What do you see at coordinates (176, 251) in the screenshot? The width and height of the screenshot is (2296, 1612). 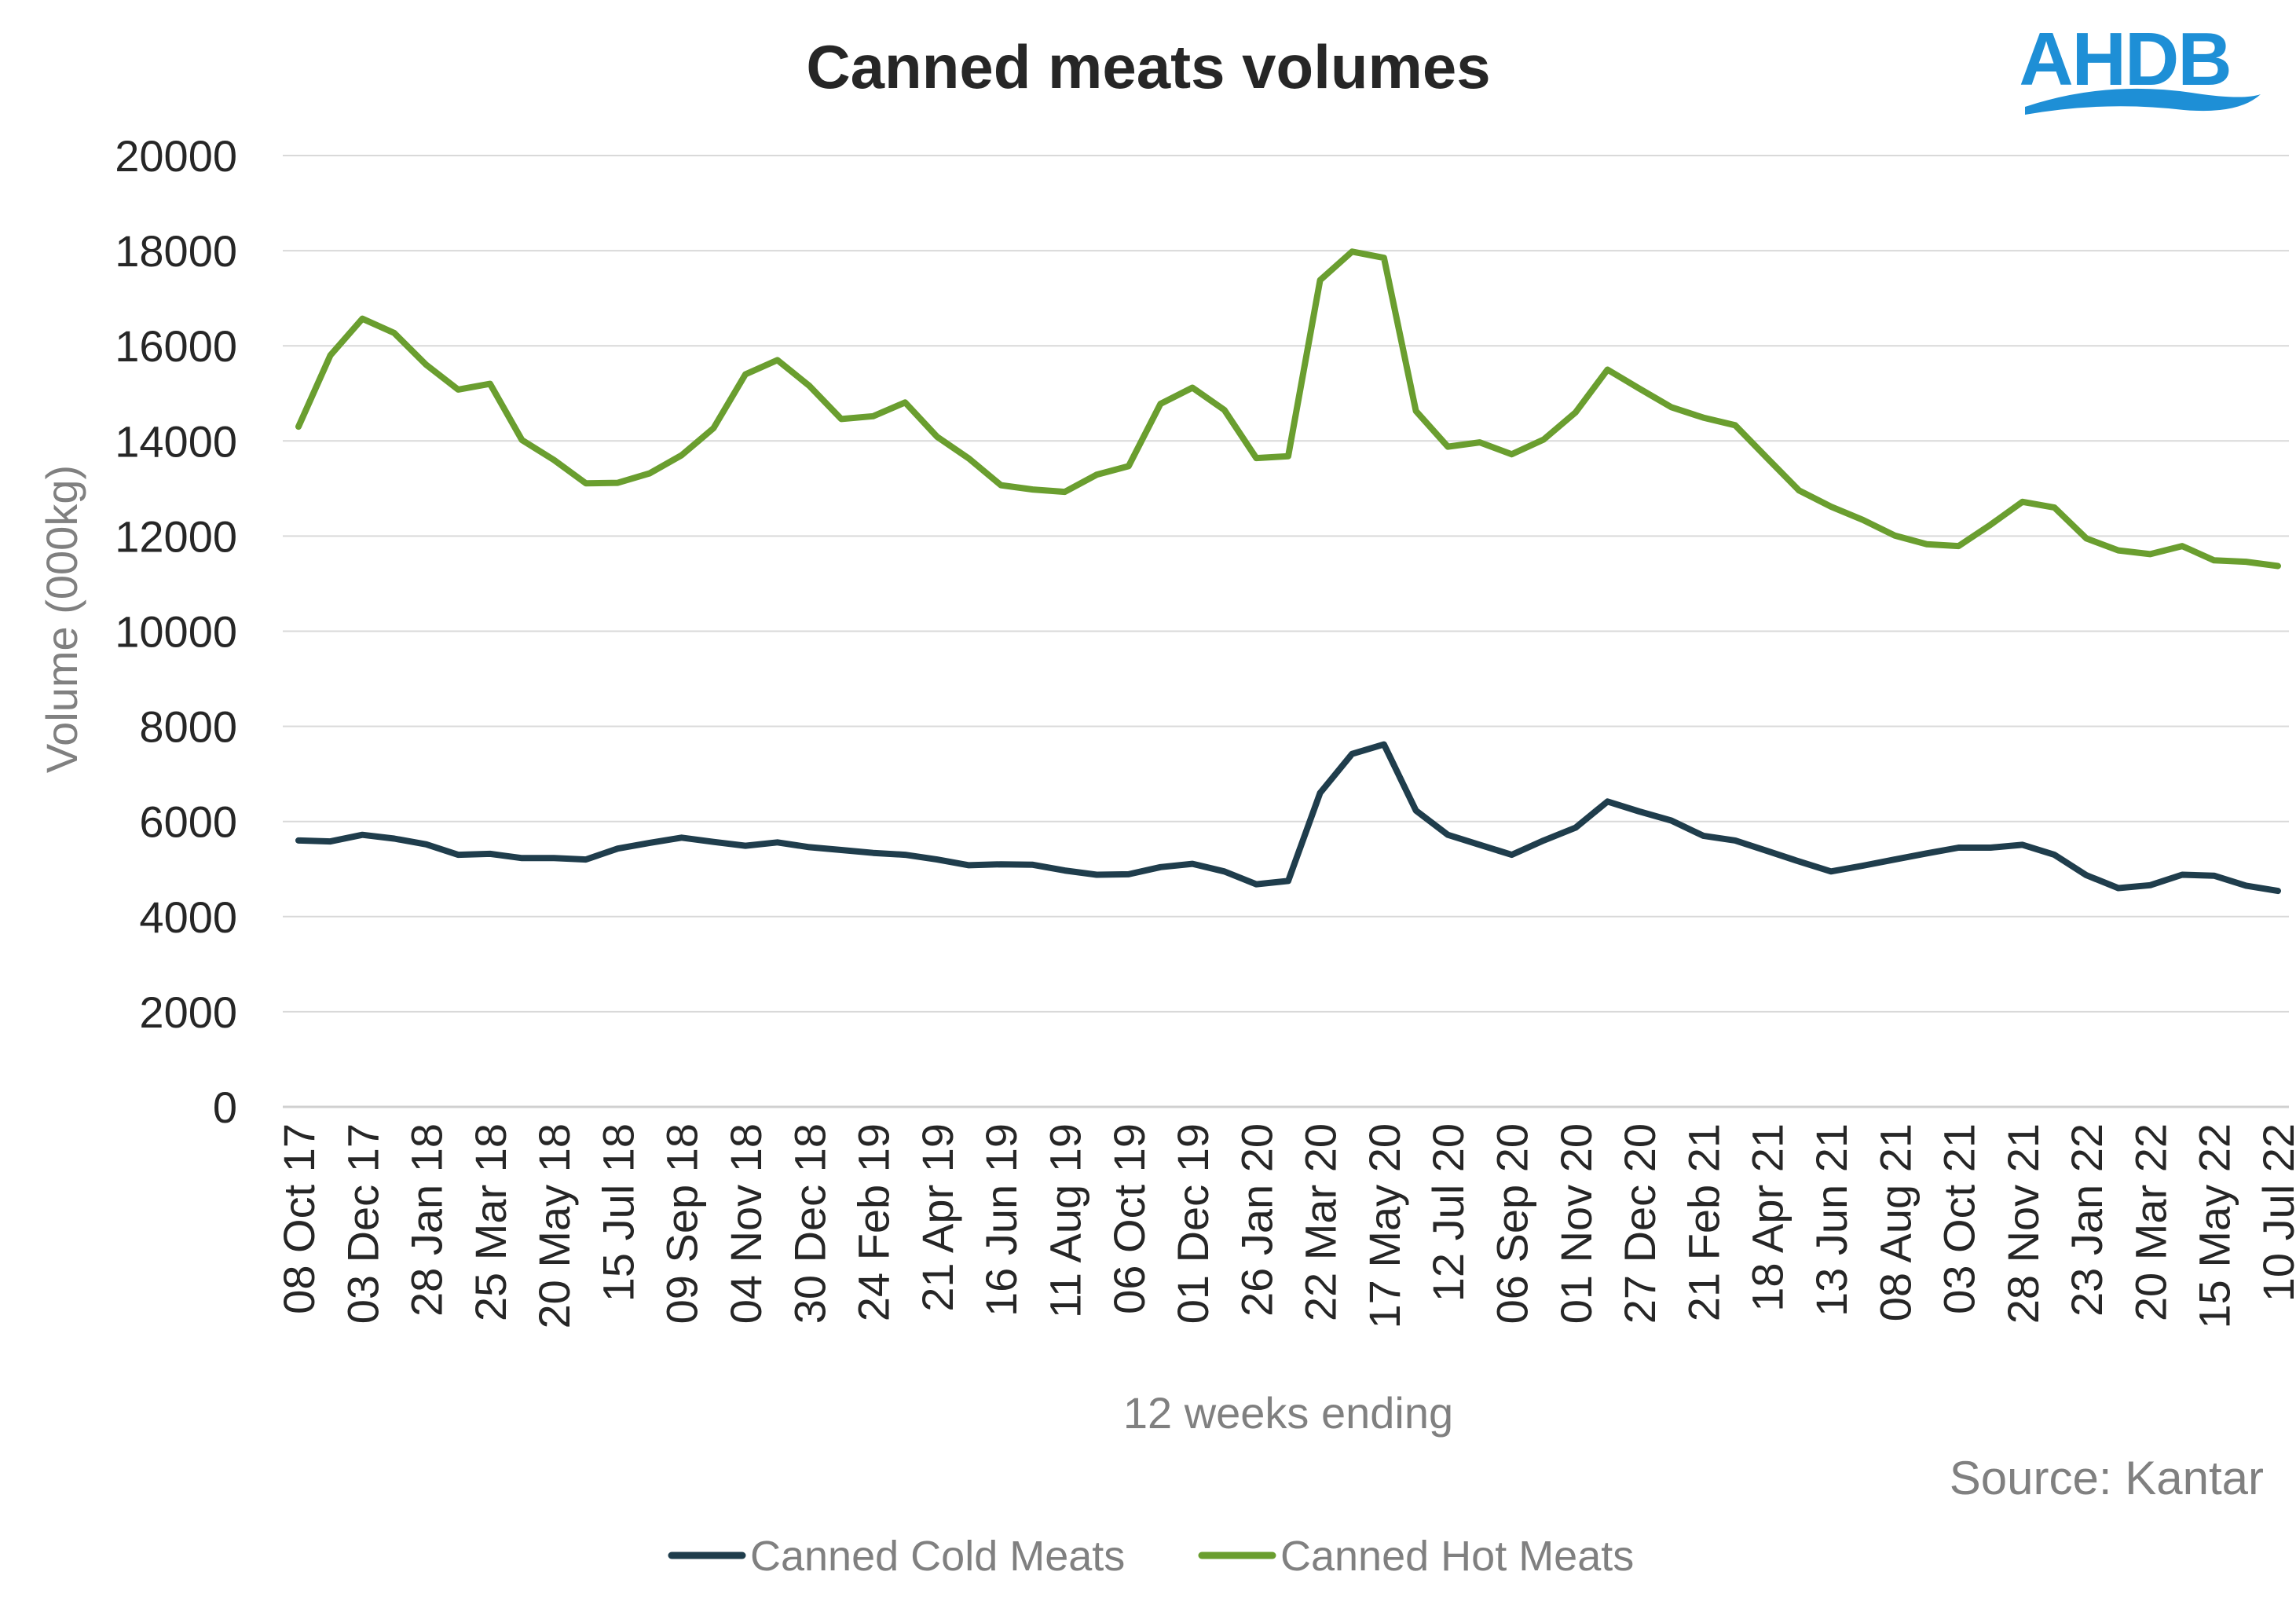 I see `y-tick-label: 18000` at bounding box center [176, 251].